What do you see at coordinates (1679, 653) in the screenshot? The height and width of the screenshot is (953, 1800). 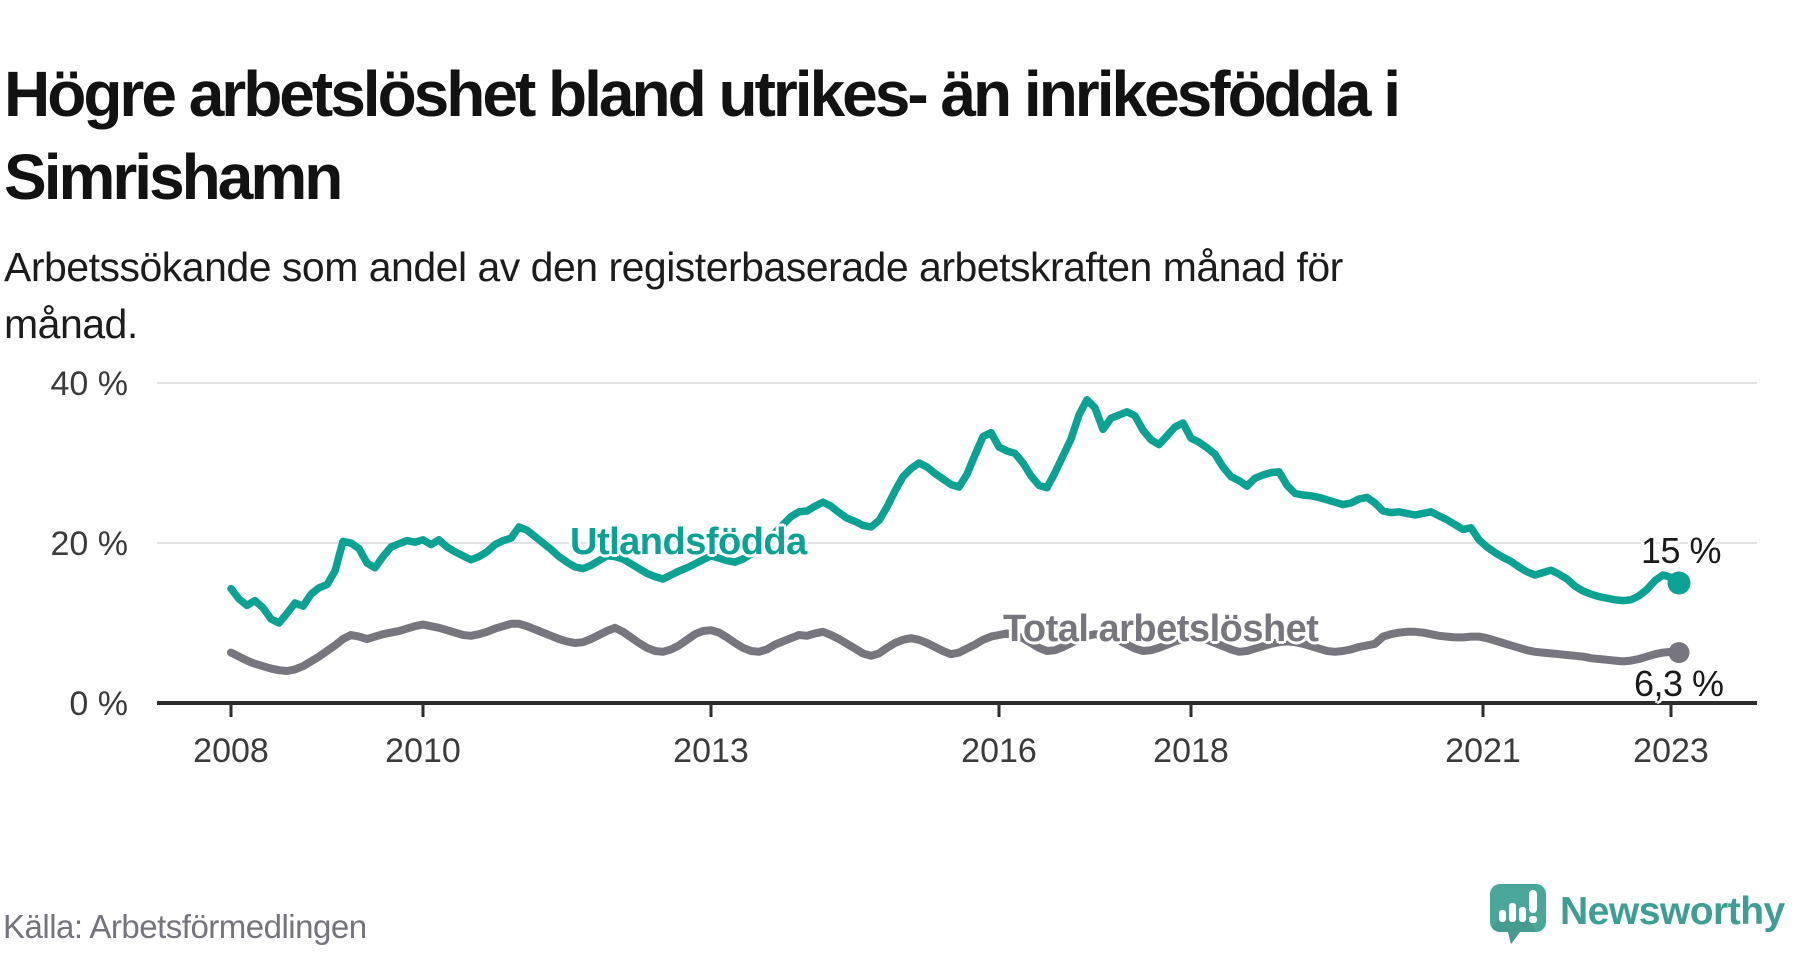 I see `total-arbetsloshet-end-dot` at bounding box center [1679, 653].